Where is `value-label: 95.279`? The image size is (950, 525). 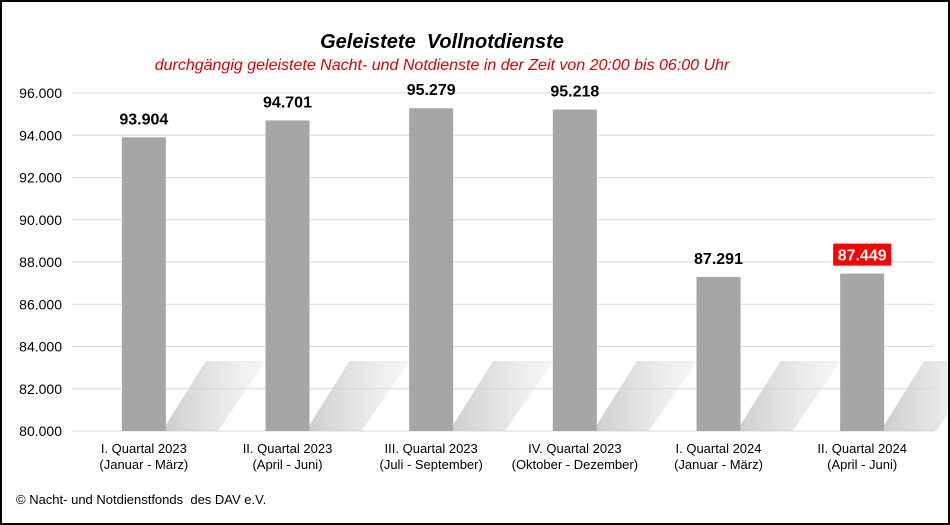
value-label: 95.279 is located at coordinates (431, 90).